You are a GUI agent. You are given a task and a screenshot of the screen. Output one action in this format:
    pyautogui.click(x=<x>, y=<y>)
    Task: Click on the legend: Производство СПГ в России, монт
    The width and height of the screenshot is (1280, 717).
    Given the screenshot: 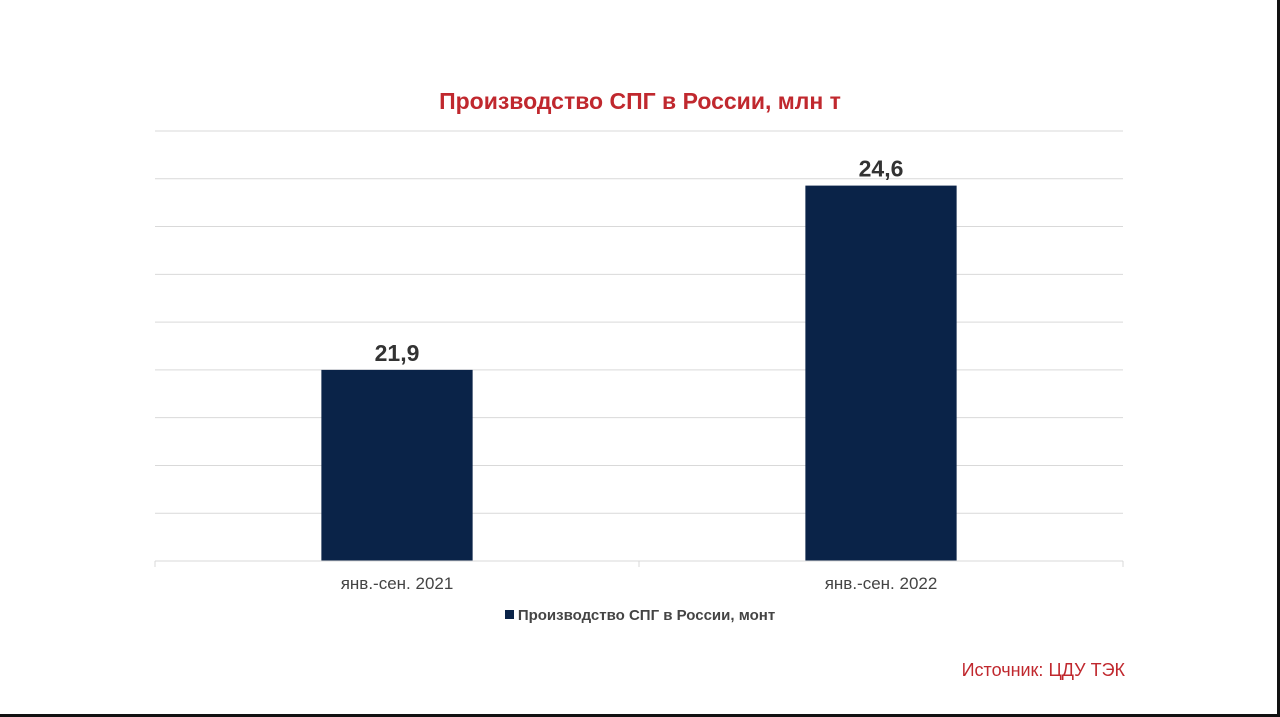 What is the action you would take?
    pyautogui.click(x=640, y=616)
    